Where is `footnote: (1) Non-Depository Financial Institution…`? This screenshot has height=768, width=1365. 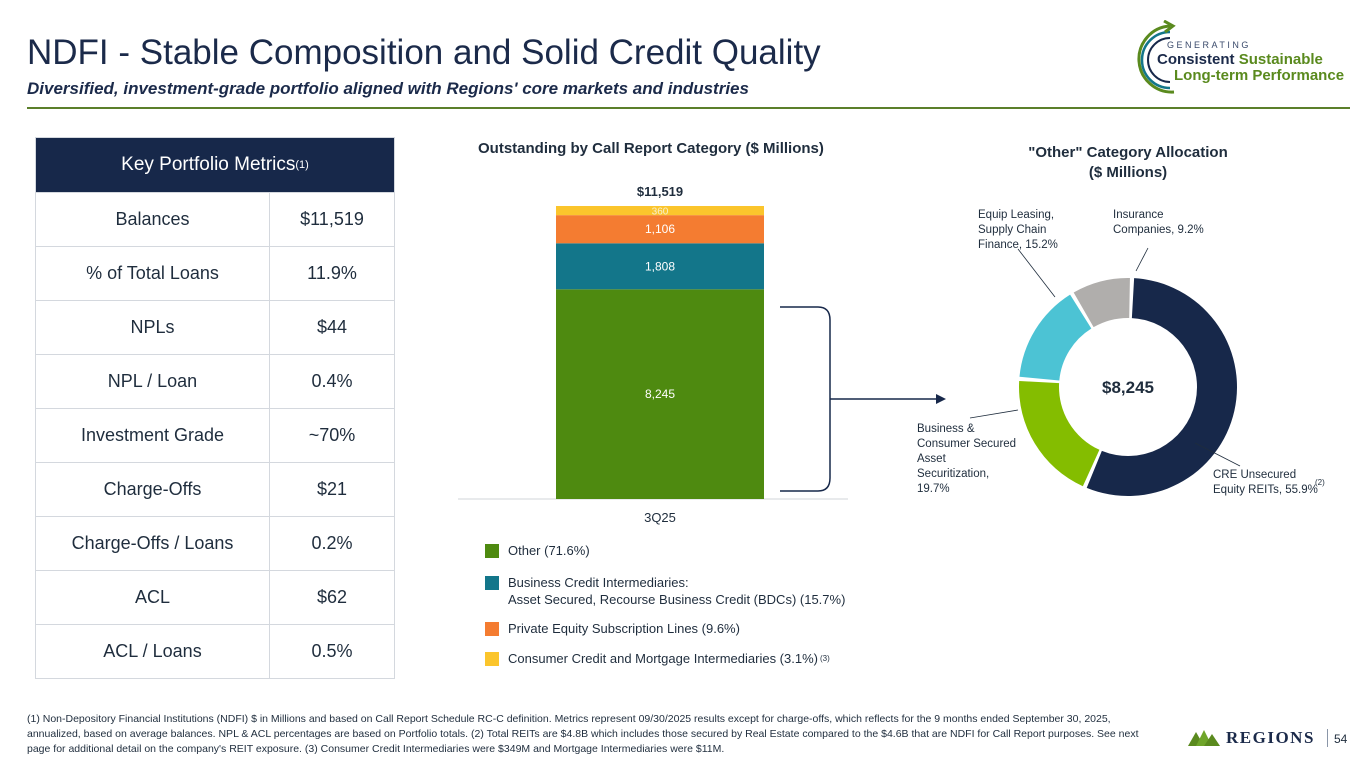 footnote: (1) Non-Depository Financial Institution… is located at coordinates (583, 734).